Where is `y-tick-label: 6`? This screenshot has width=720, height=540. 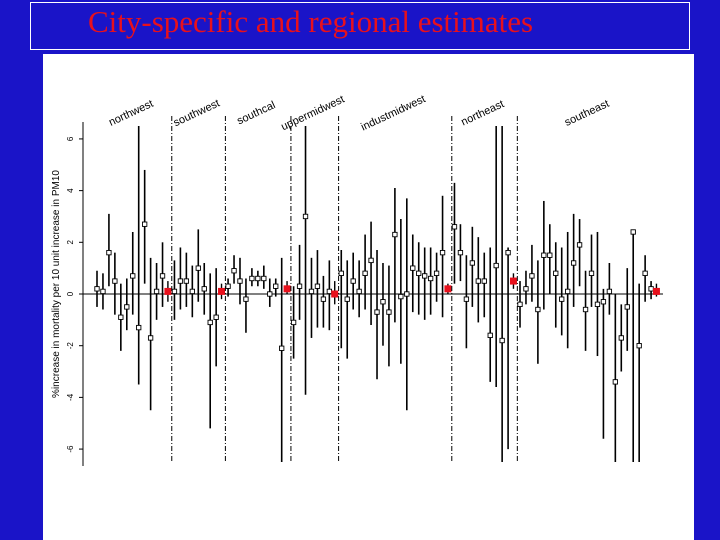 y-tick-label: 6 is located at coordinates (70, 138).